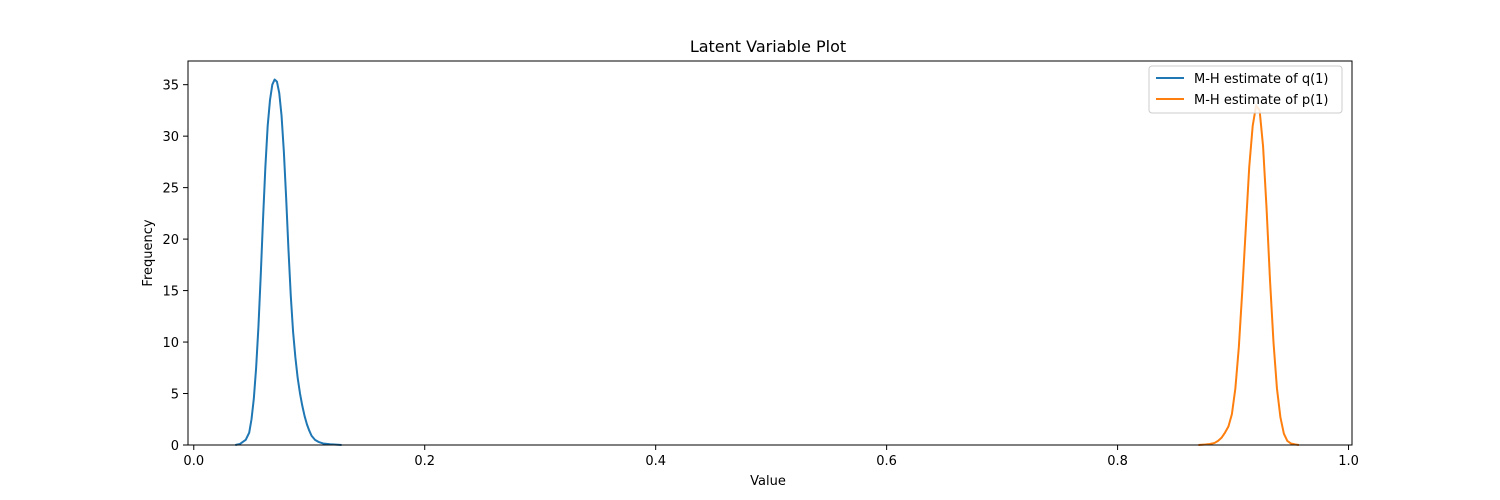  Describe the element at coordinates (175, 446) in the screenshot. I see `y-tick-label: 0` at that location.